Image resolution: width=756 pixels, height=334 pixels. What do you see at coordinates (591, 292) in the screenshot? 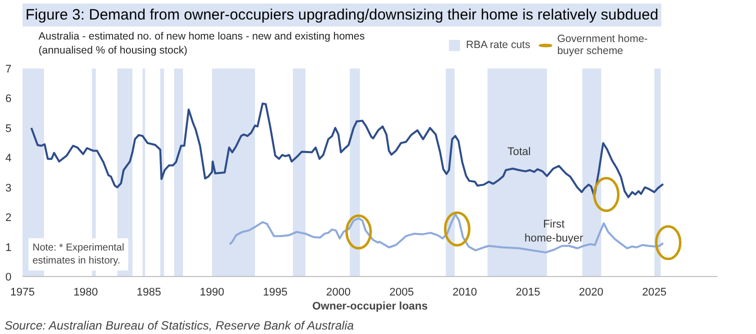
I see `x-tick-label: 2020` at bounding box center [591, 292].